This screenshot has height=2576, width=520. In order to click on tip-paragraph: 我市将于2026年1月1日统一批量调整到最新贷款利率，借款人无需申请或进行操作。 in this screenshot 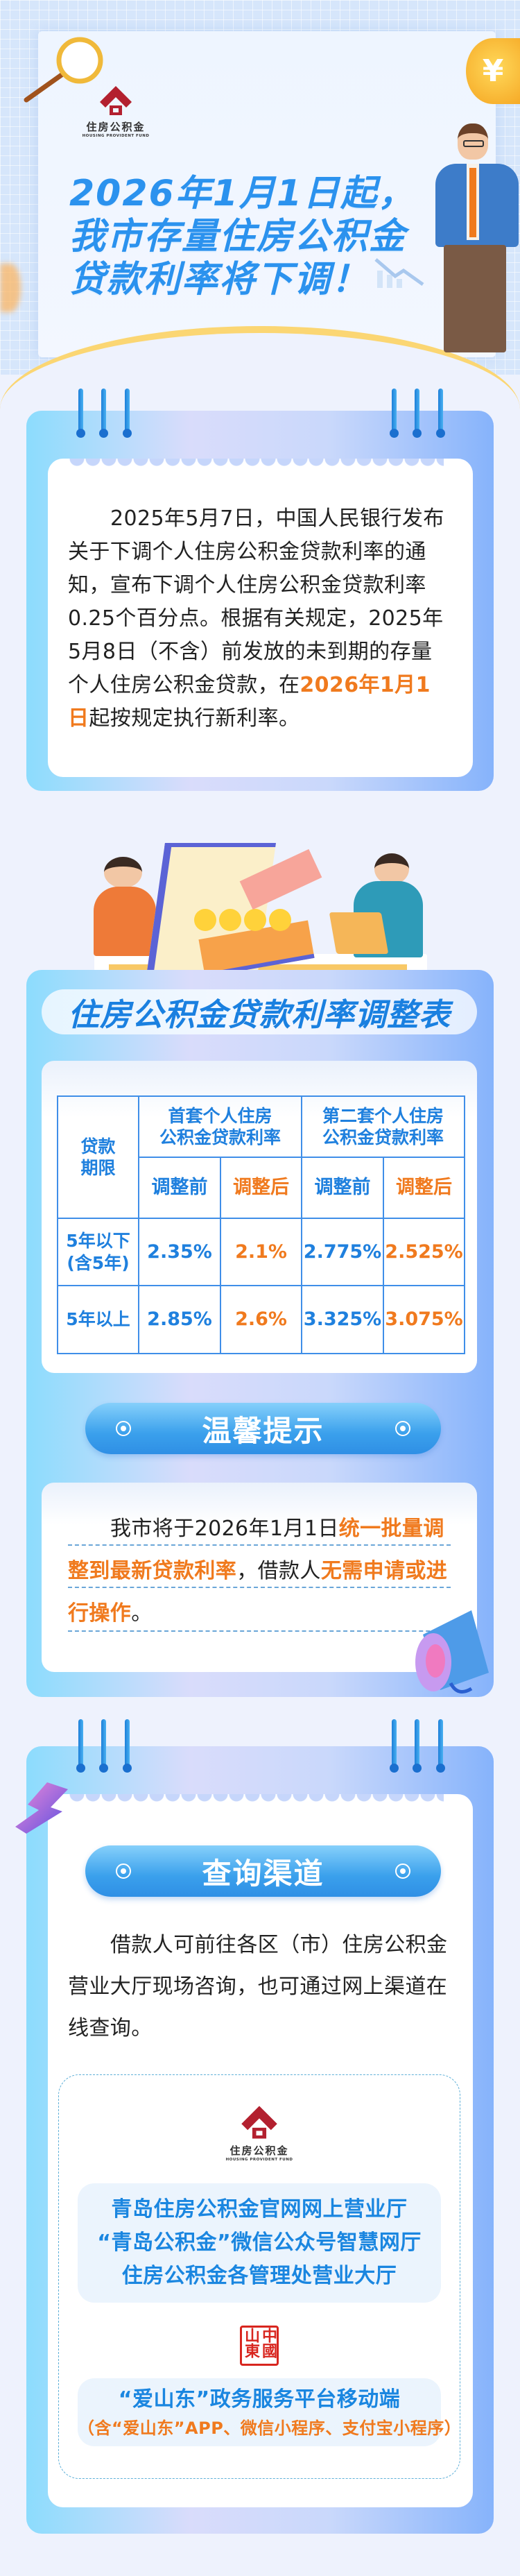, I will do `click(258, 1571)`.